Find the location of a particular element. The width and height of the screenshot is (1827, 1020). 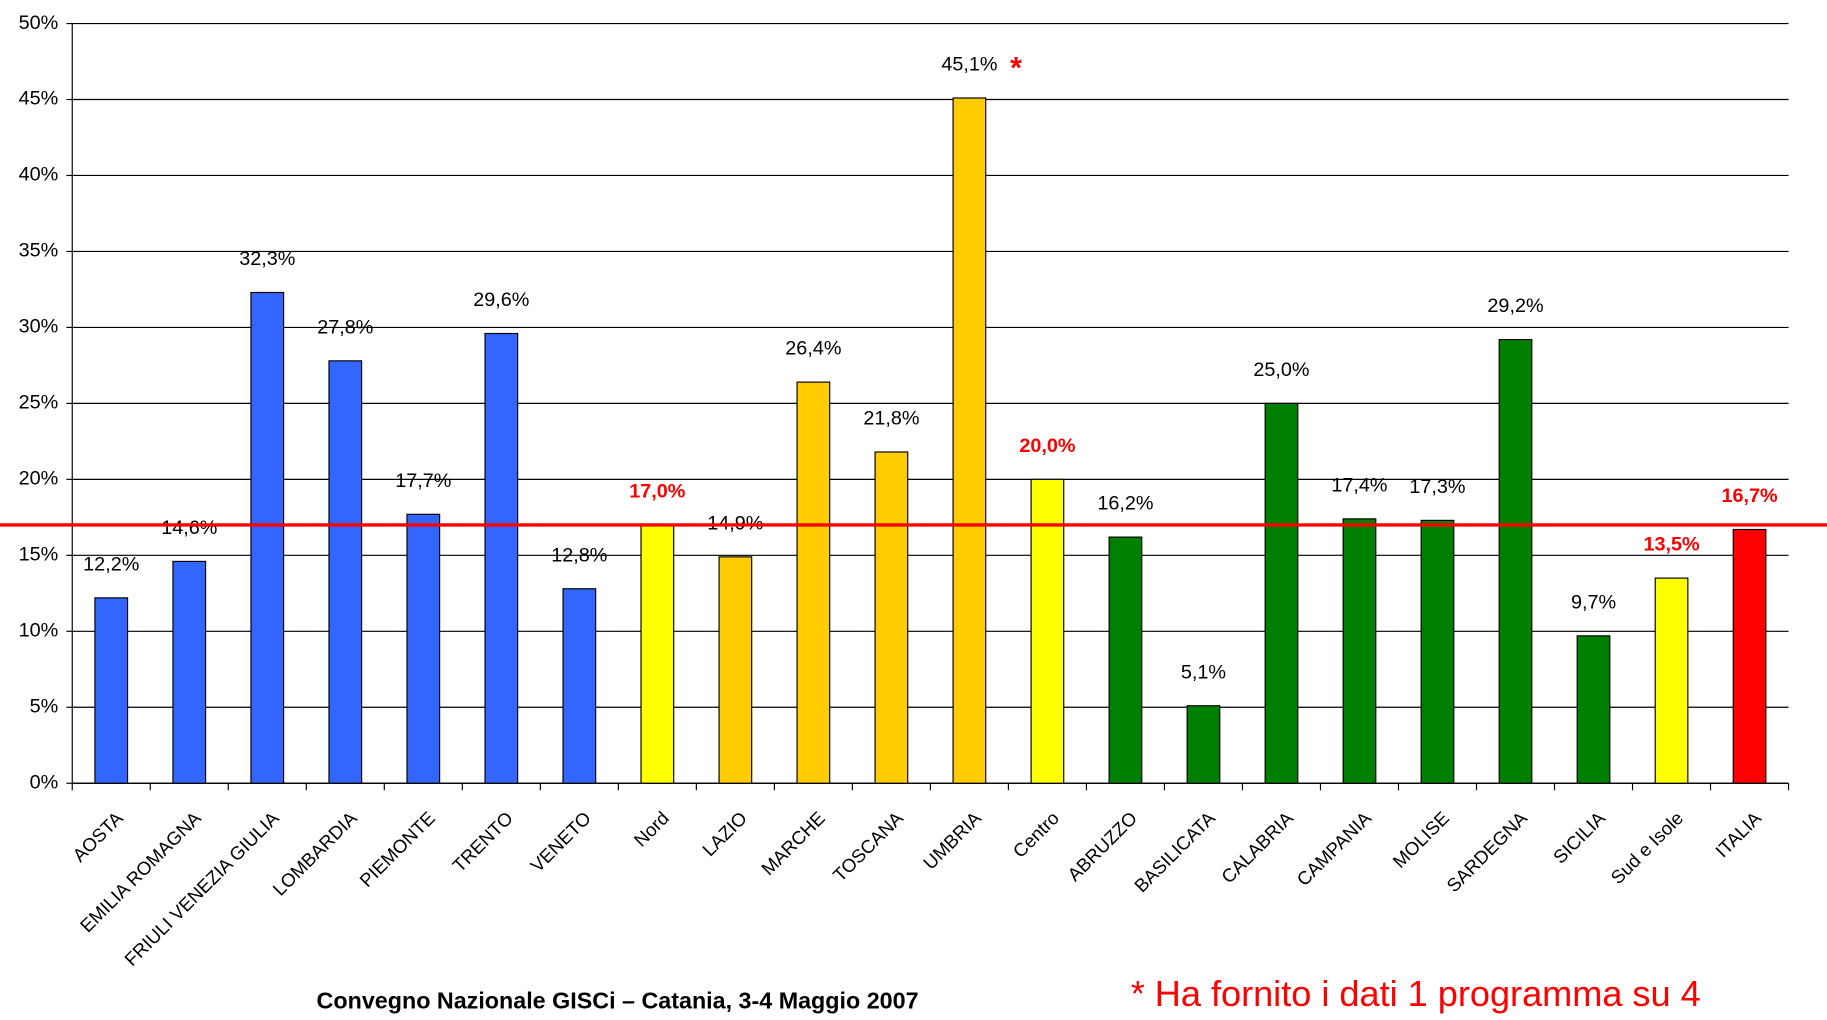

value-label: 17,3% is located at coordinates (1437, 487).